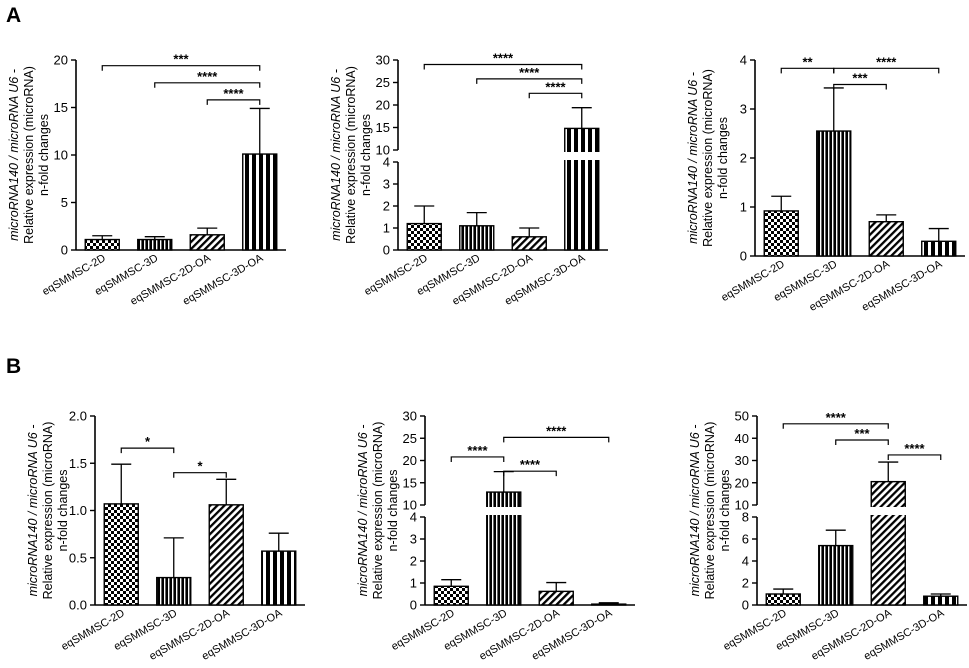 The image size is (969, 668). Describe the element at coordinates (383, 82) in the screenshot. I see `y-tick-label: 25` at that location.